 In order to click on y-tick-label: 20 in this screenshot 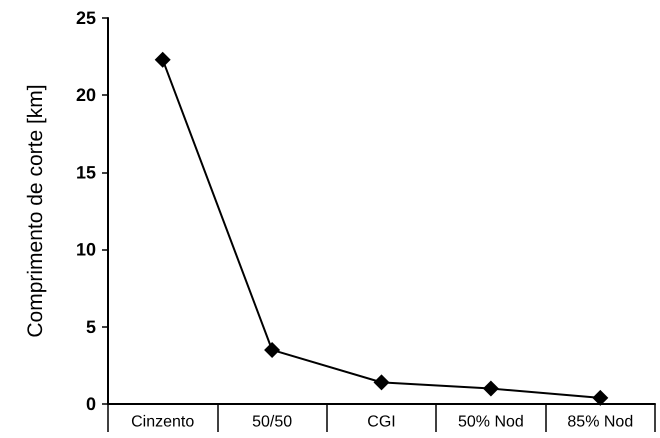, I will do `click(86, 95)`.